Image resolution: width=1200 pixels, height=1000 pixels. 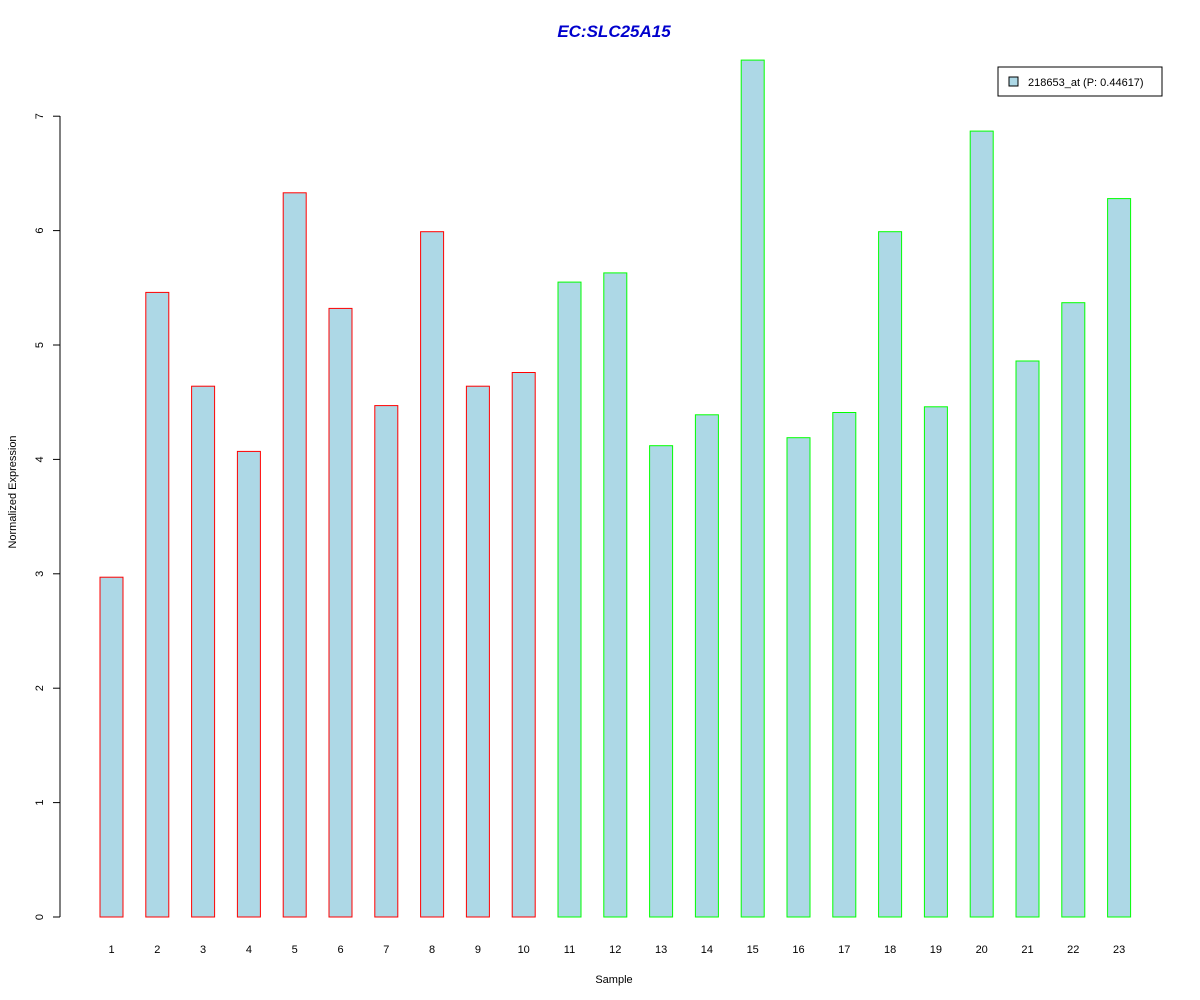 What do you see at coordinates (1013, 81) in the screenshot?
I see `legend-swatch` at bounding box center [1013, 81].